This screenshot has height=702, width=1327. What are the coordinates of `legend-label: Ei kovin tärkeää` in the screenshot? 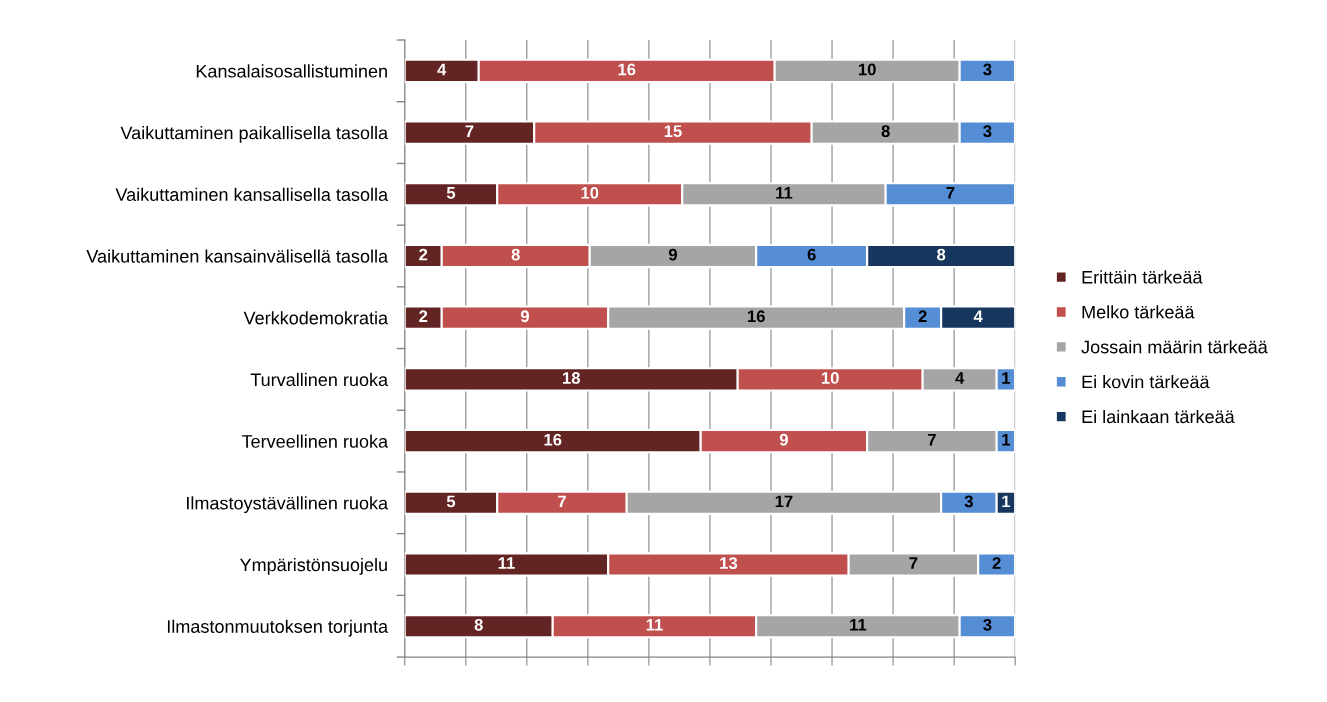 It's located at (1146, 382).